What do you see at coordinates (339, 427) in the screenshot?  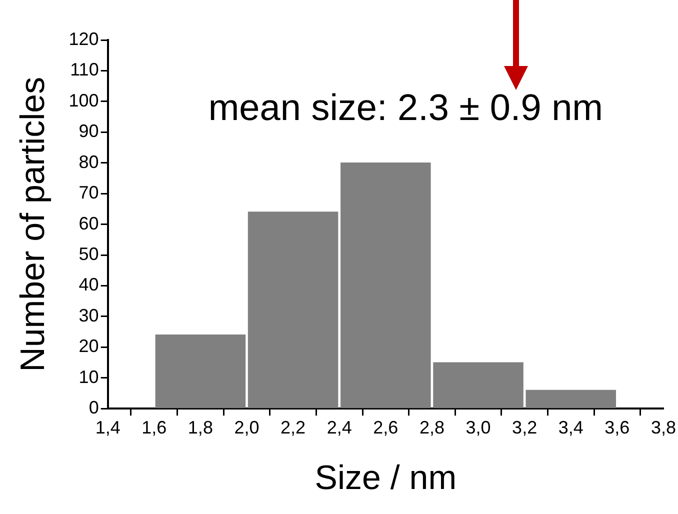 I see `x-tick-label: 2,4` at bounding box center [339, 427].